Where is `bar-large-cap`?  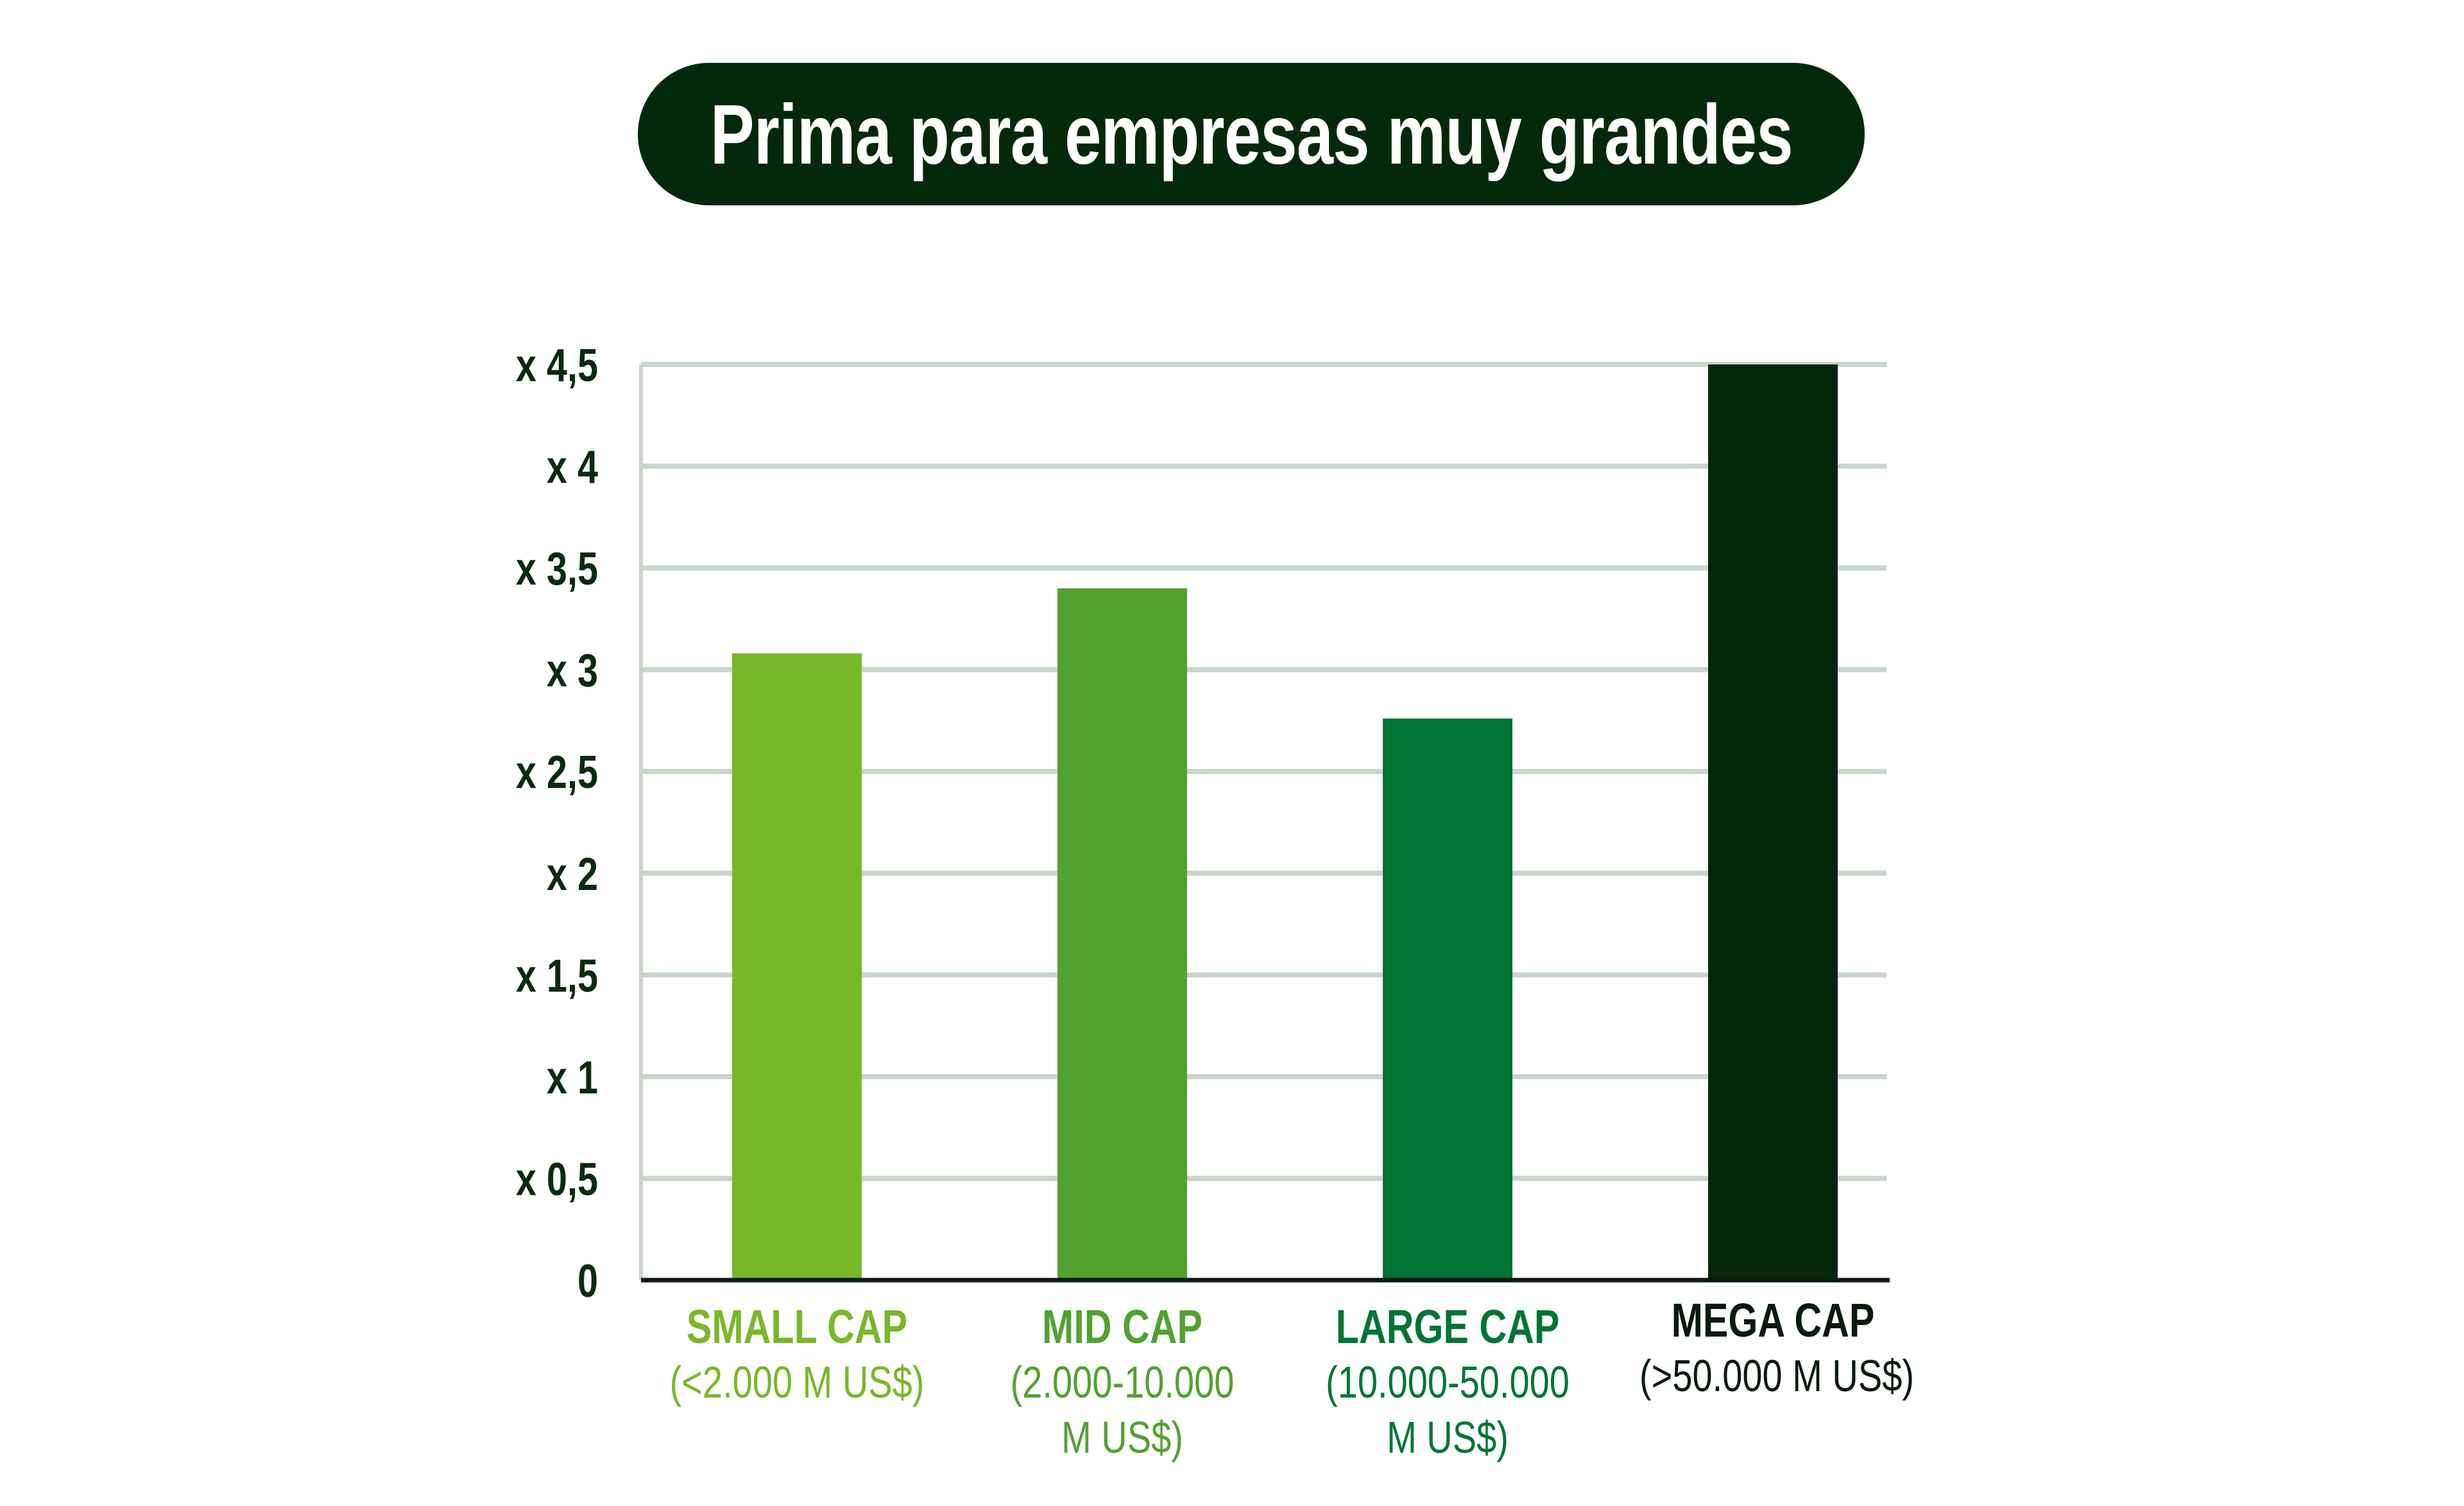 bar-large-cap is located at coordinates (1448, 999).